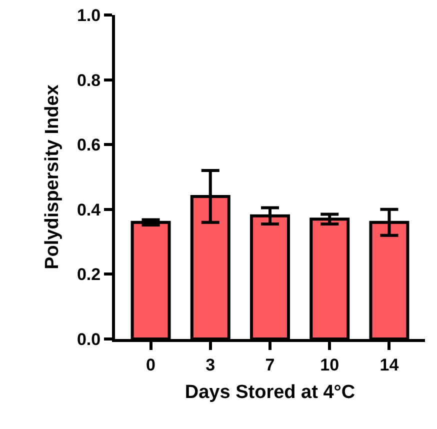  What do you see at coordinates (88, 339) in the screenshot?
I see `y-tick-label: 0.0` at bounding box center [88, 339].